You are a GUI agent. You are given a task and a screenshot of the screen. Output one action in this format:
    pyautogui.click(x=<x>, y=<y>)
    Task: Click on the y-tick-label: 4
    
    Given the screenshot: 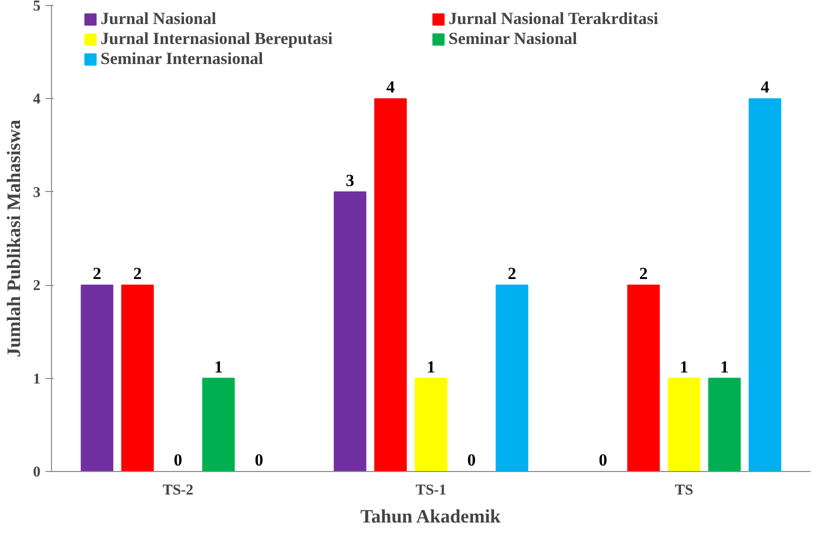 What is the action you would take?
    pyautogui.click(x=37, y=100)
    